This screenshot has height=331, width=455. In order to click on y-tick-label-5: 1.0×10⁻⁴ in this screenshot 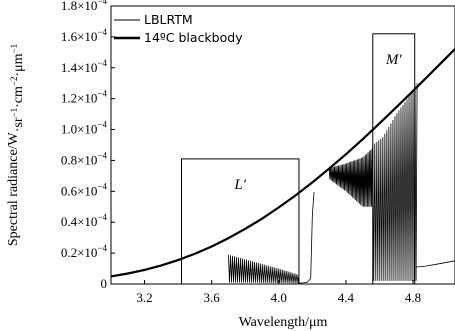, I will do `click(84, 128)`.